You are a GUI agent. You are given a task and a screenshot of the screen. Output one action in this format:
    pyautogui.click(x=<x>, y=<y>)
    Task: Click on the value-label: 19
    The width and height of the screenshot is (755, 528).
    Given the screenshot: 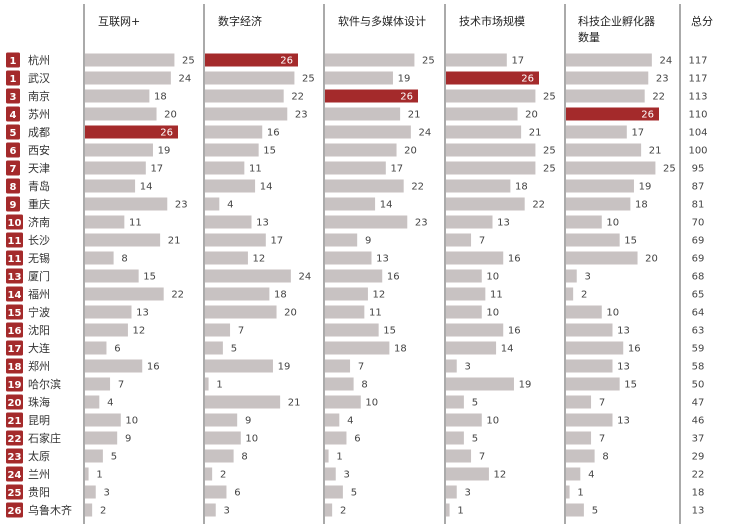 What is the action you would take?
    pyautogui.click(x=404, y=79)
    